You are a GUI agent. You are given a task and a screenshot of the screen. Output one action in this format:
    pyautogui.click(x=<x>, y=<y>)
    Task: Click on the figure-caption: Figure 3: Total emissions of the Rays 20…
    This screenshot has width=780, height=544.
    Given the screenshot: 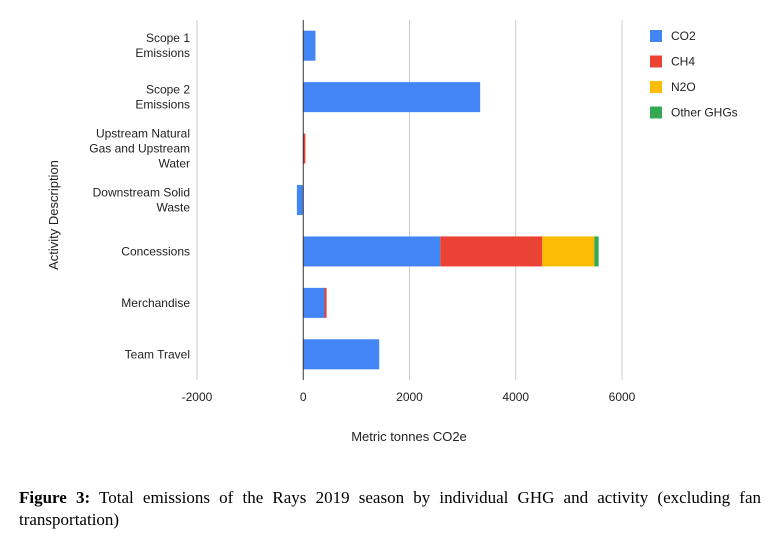 What is the action you would take?
    pyautogui.click(x=390, y=509)
    